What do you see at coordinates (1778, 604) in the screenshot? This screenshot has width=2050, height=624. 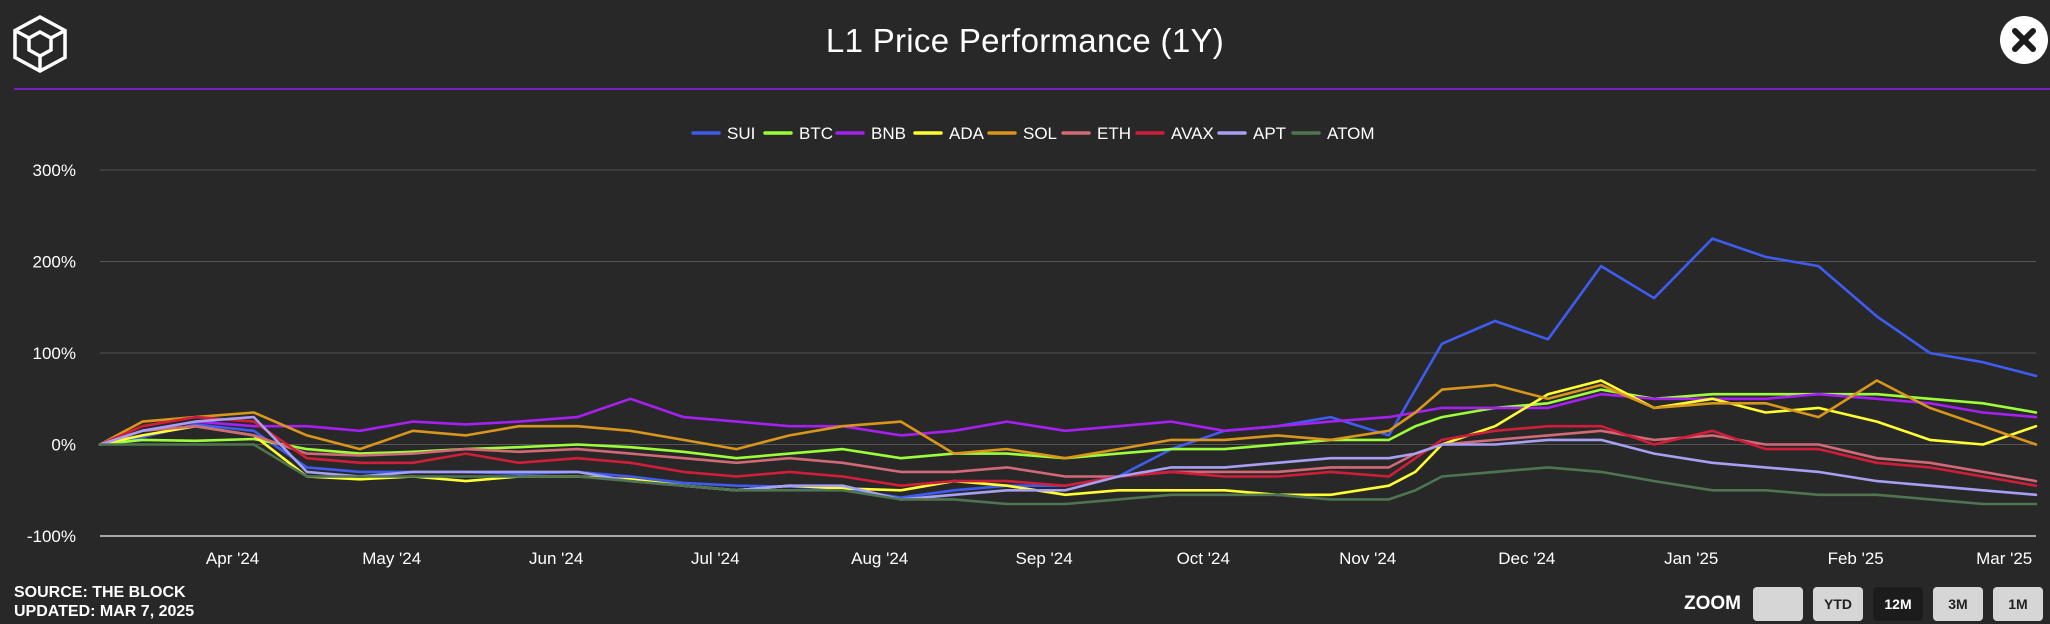 I see `zoom-button-blank` at bounding box center [1778, 604].